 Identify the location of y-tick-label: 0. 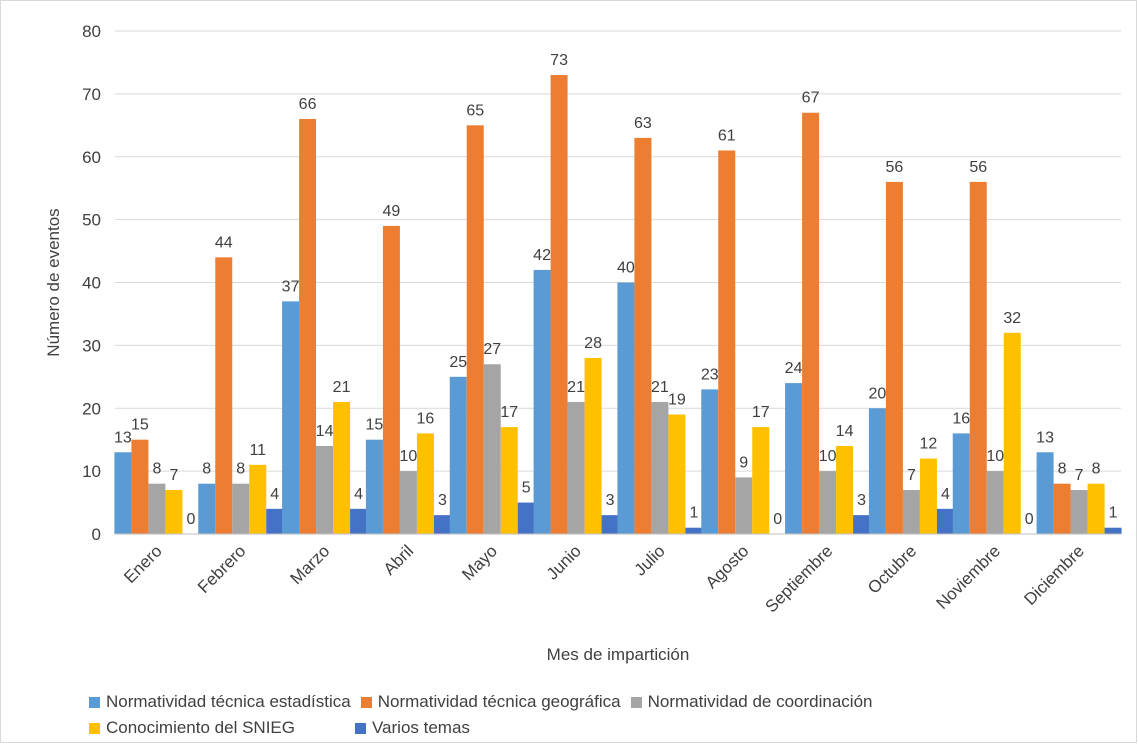
(96, 534).